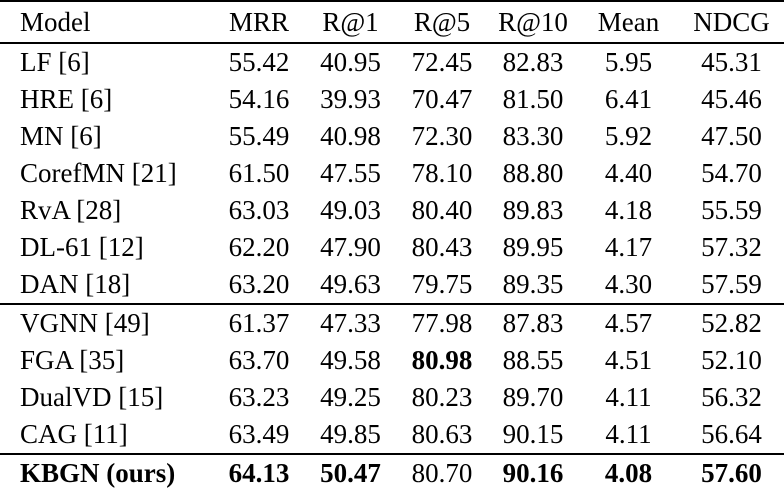  Describe the element at coordinates (533, 21) in the screenshot. I see `col-header-r10: R@10` at that location.